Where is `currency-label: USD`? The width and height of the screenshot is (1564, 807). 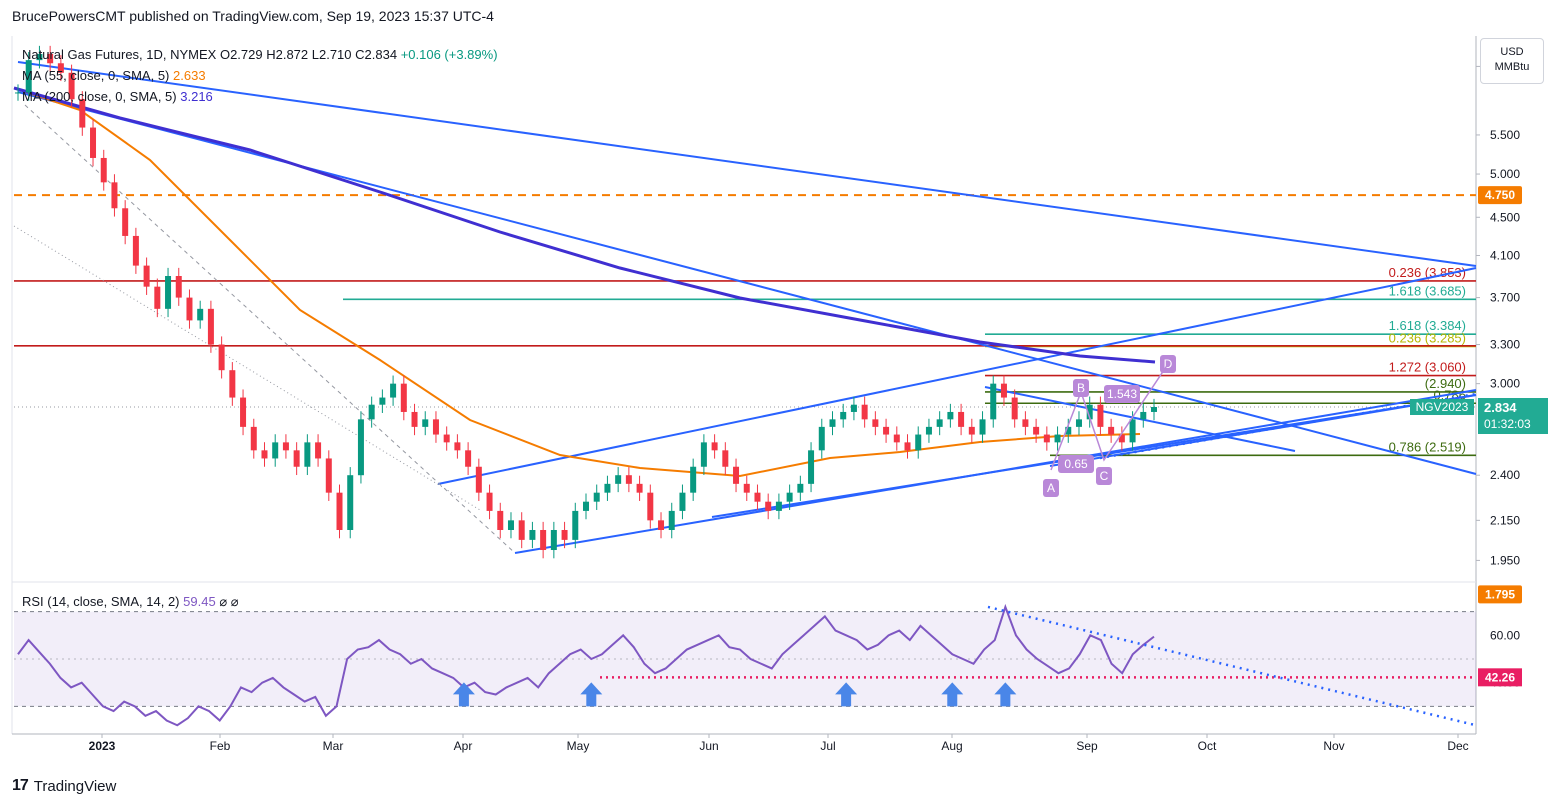
currency-label: USD is located at coordinates (1512, 52).